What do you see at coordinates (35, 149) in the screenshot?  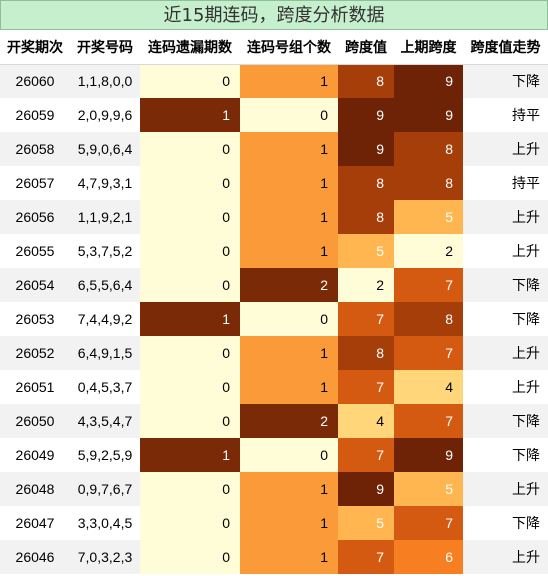 I see `cell-issue: 26058` at bounding box center [35, 149].